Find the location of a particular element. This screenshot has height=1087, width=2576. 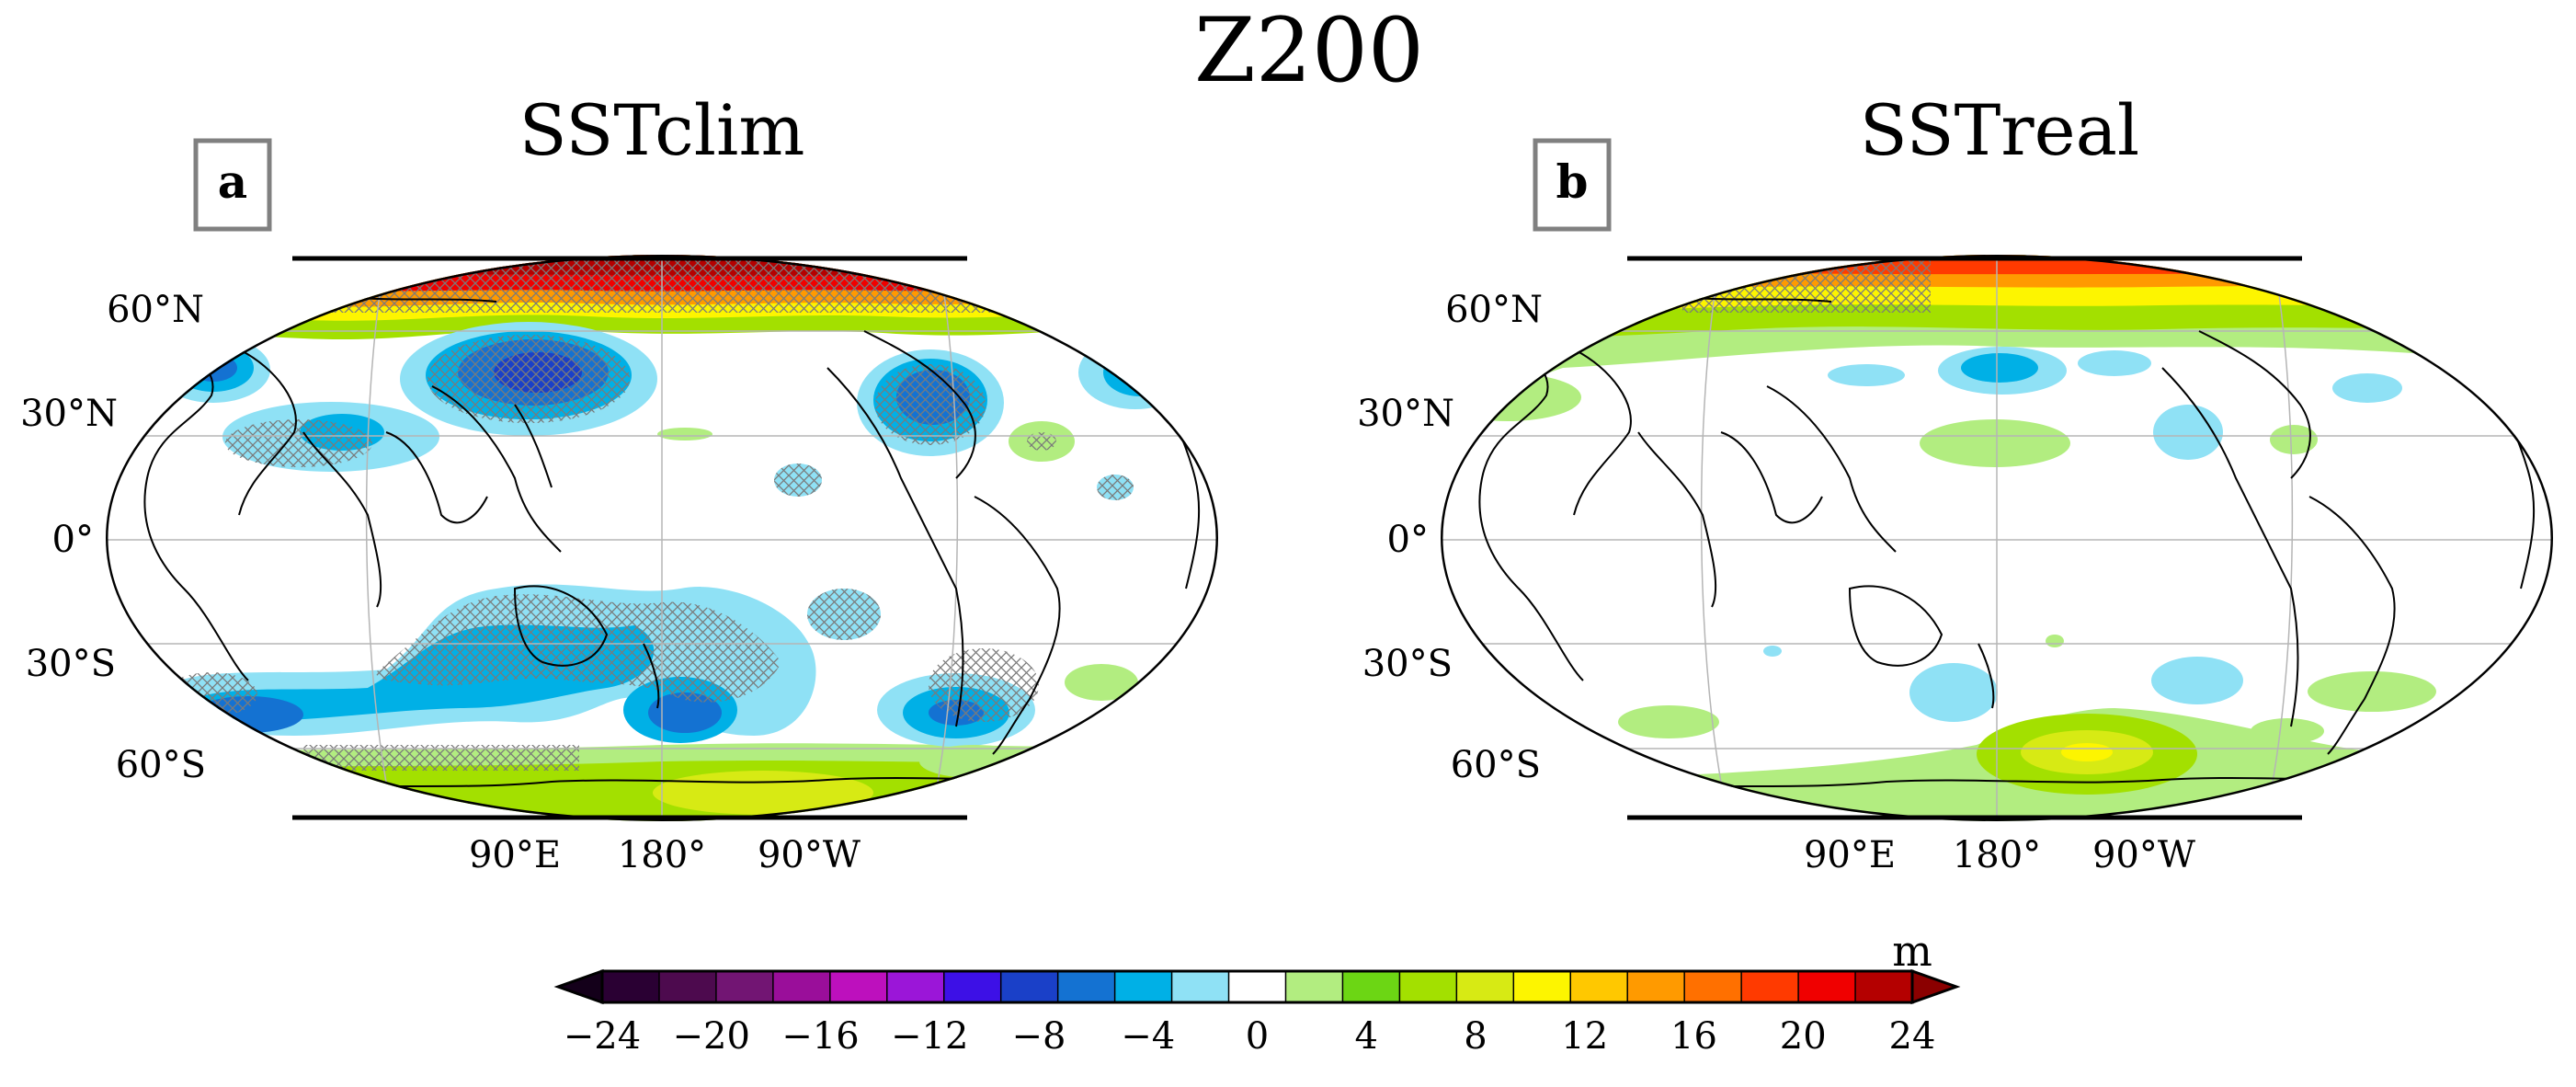

panel-b-letter: b is located at coordinates (1572, 181).